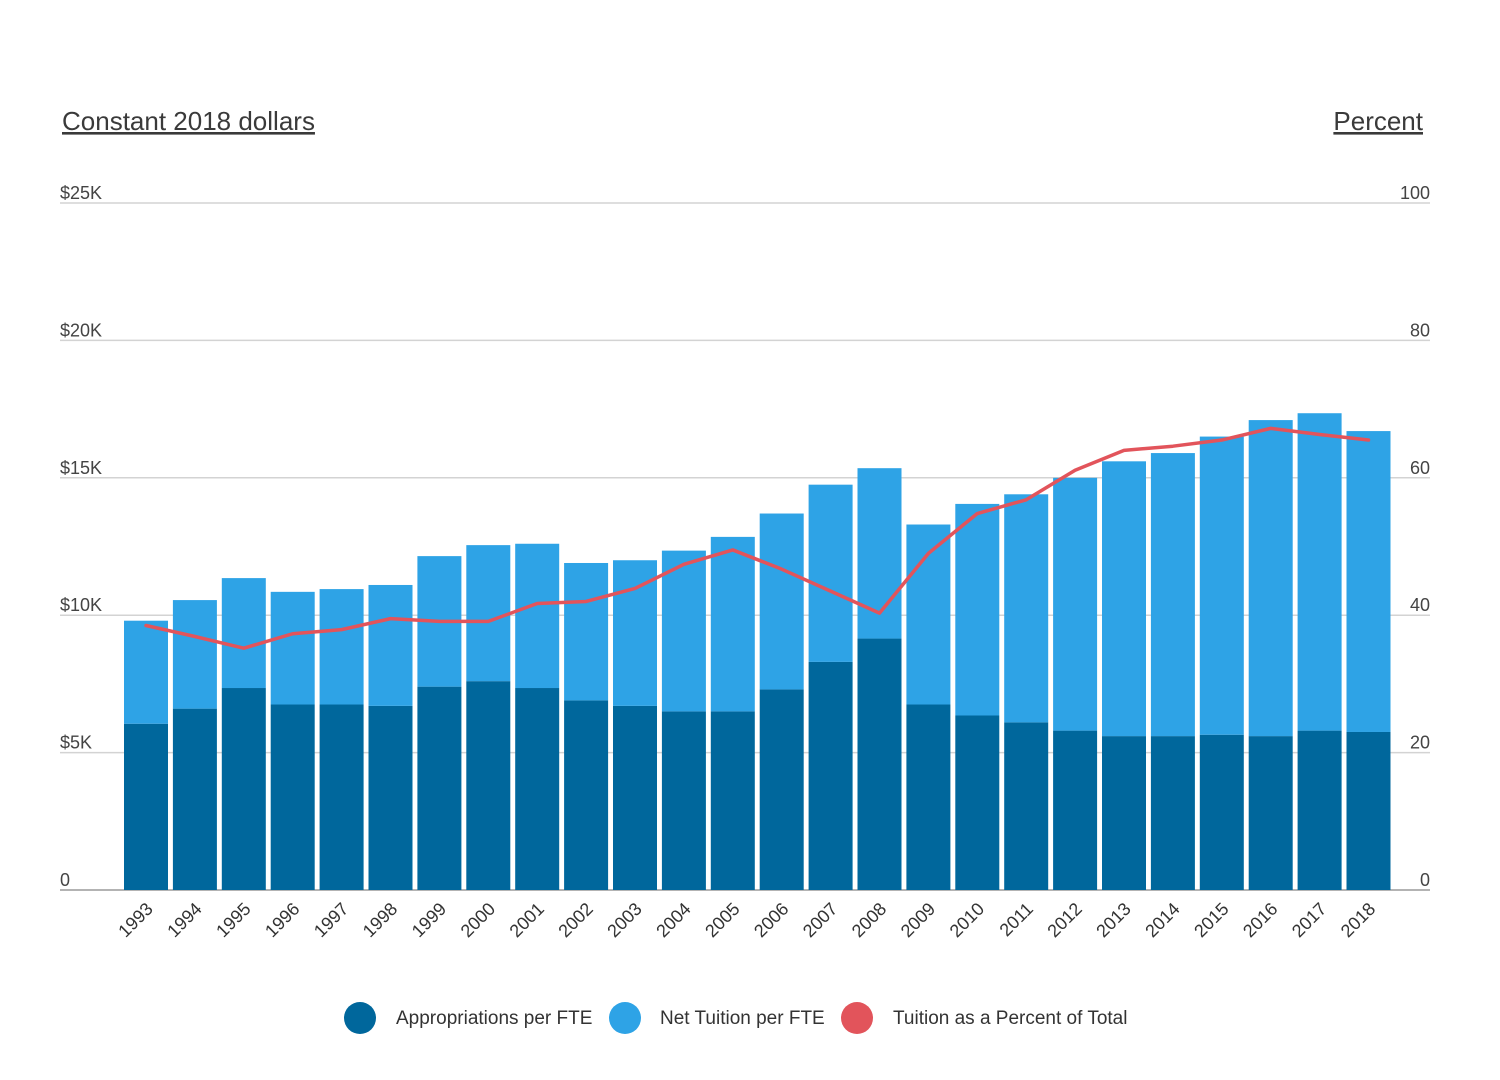 The width and height of the screenshot is (1500, 1080). Describe the element at coordinates (527, 920) in the screenshot. I see `x-tick-label: 2001` at that location.